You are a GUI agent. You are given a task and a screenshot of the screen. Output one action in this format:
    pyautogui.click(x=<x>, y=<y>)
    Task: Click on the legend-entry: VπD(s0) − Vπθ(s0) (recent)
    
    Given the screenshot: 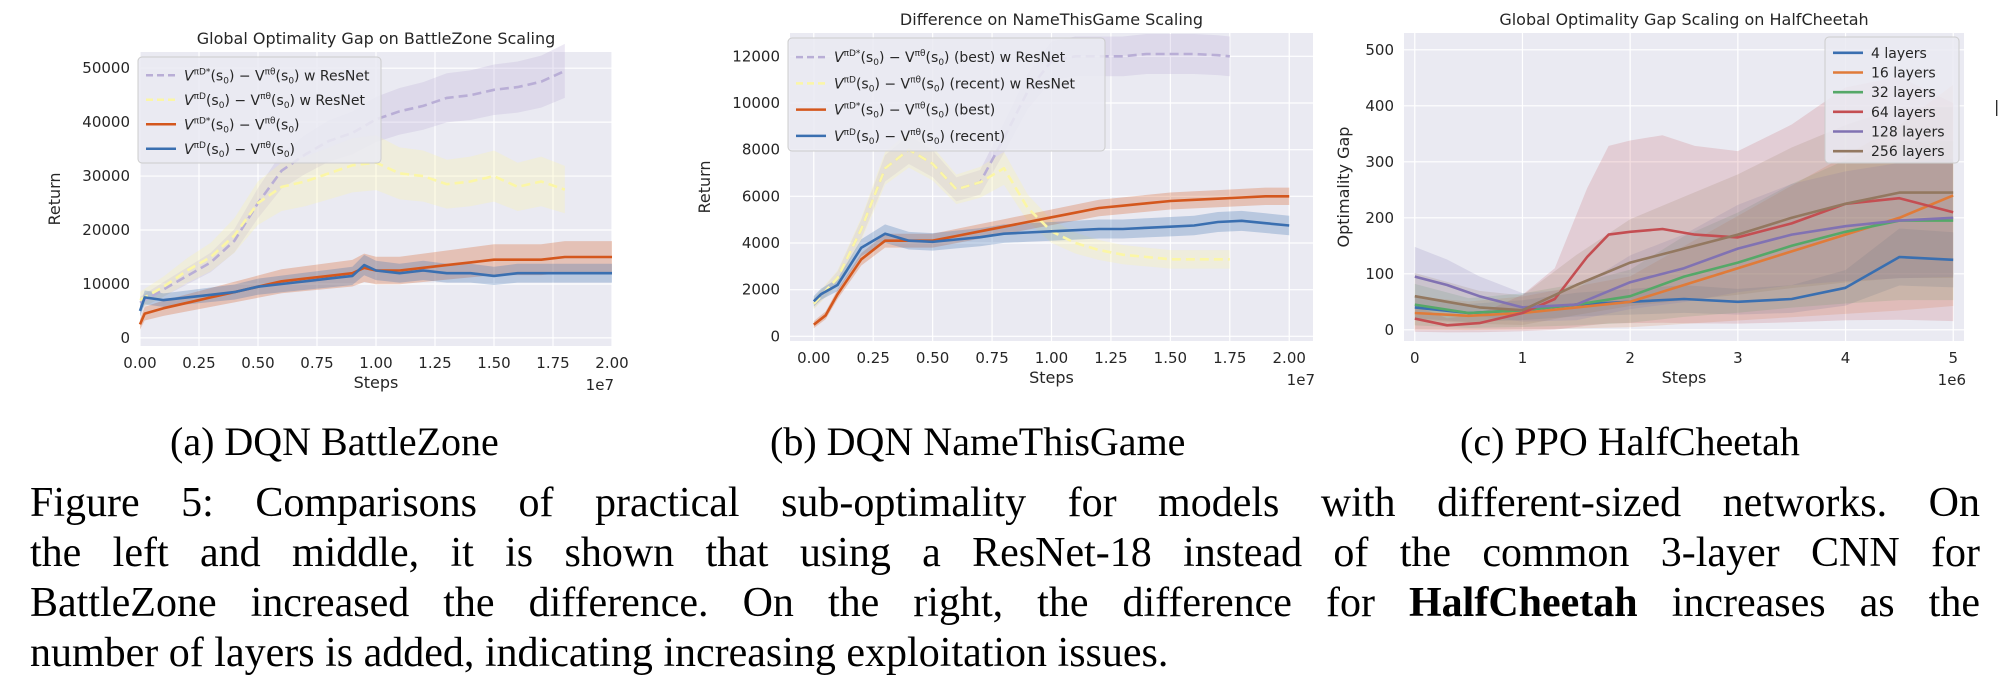 What is the action you would take?
    pyautogui.click(x=919, y=137)
    